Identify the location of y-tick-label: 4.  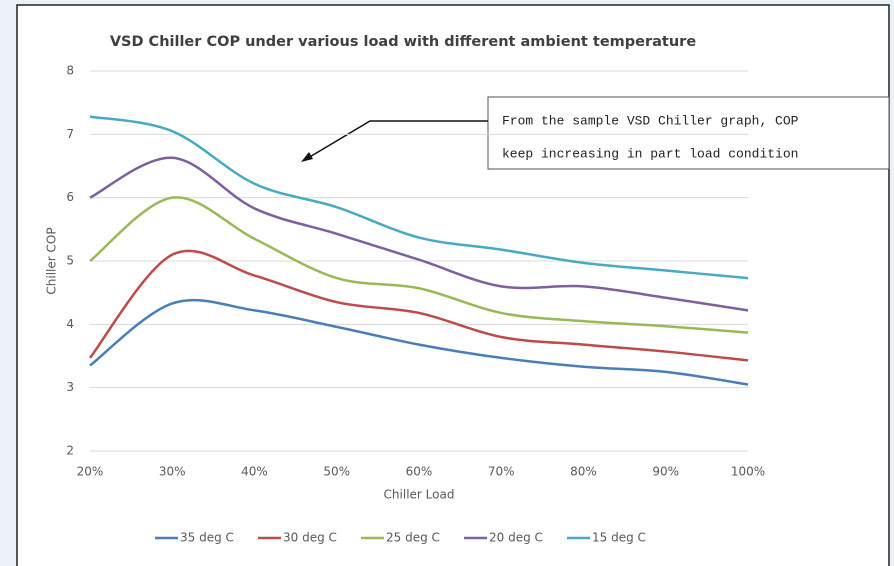
(70, 324).